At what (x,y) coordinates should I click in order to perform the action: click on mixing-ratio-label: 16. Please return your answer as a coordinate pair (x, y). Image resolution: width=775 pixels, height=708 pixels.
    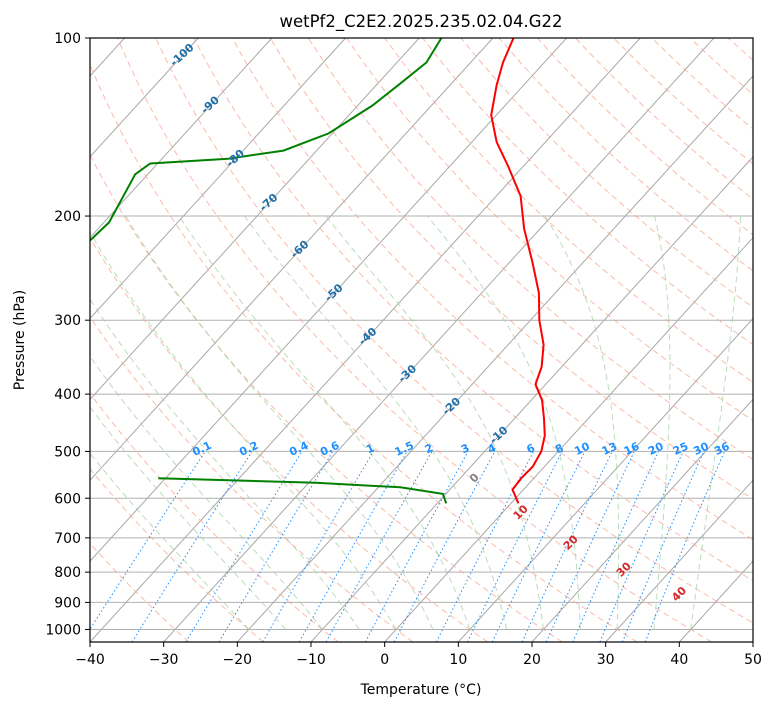
    Looking at the image, I should click on (632, 449).